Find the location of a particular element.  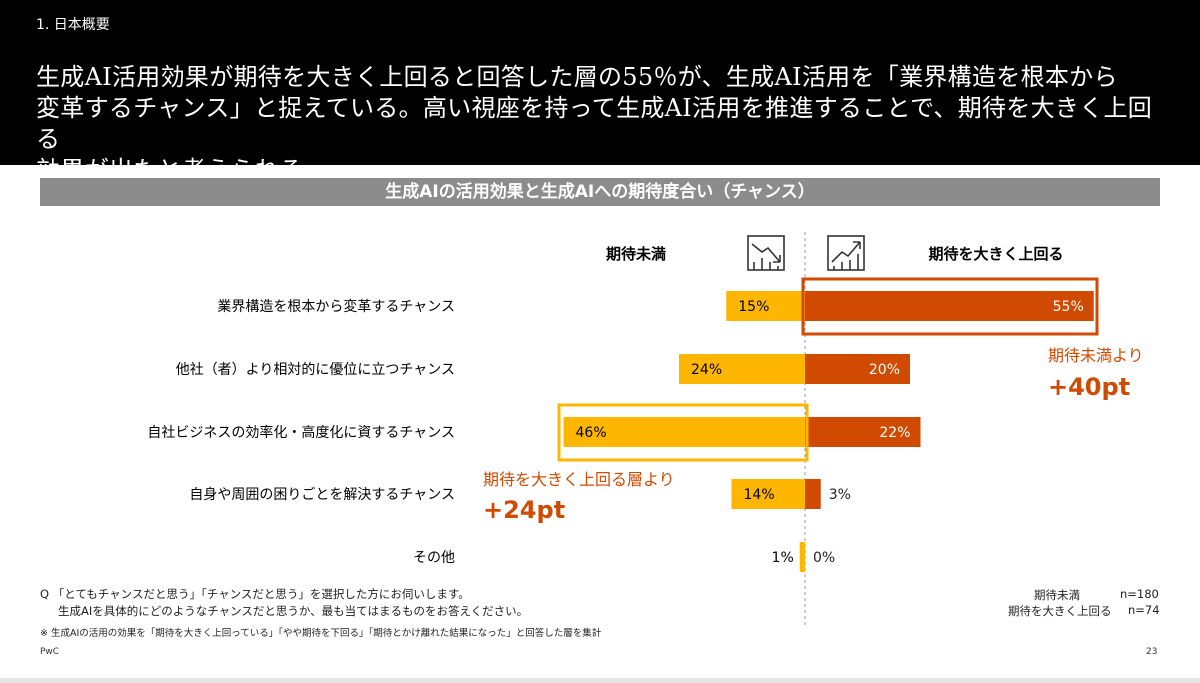

chart-title: 生成AIの活用効果と生成AIへの期待度合い（チャンス） is located at coordinates (600, 192).